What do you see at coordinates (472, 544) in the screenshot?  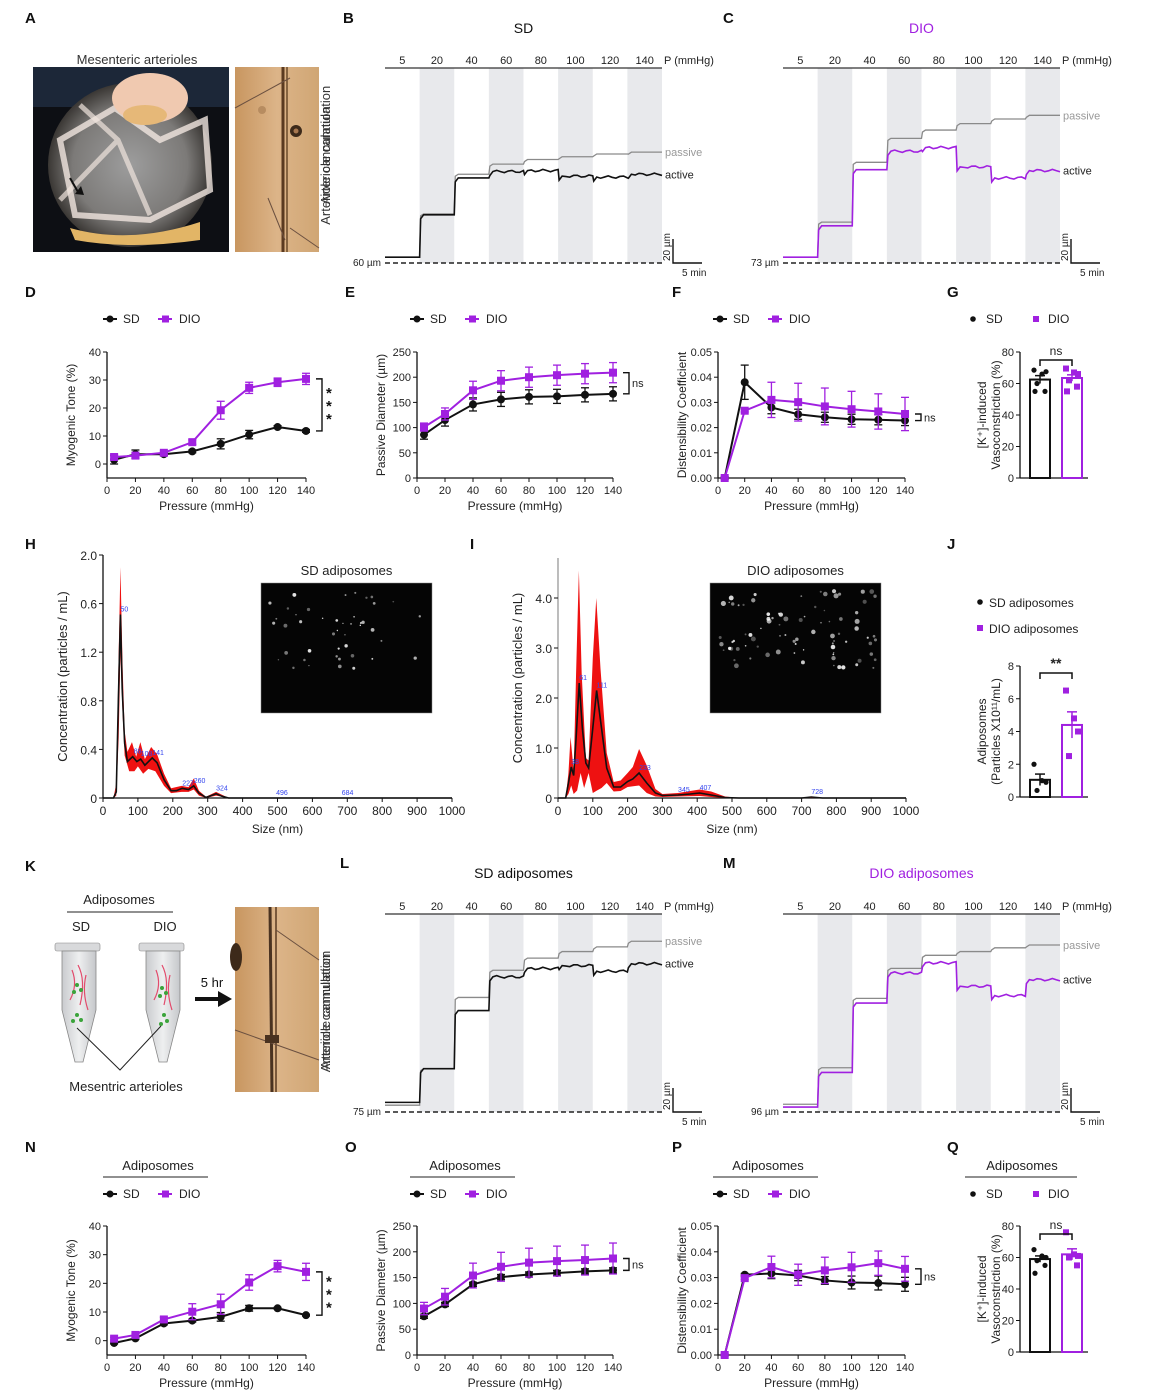 I see `panel-letter-i: I` at bounding box center [472, 544].